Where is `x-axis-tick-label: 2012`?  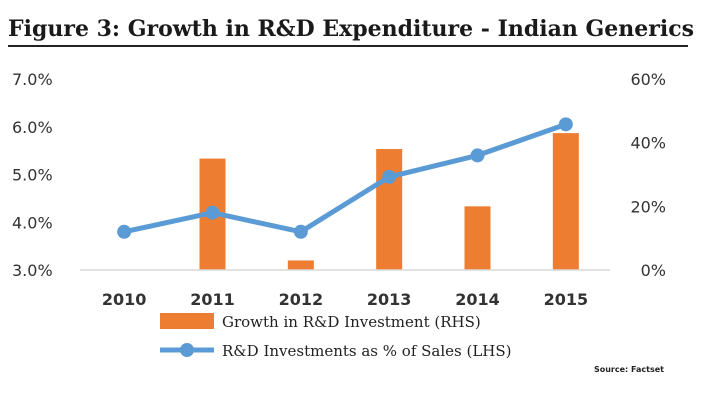 x-axis-tick-label: 2012 is located at coordinates (301, 299).